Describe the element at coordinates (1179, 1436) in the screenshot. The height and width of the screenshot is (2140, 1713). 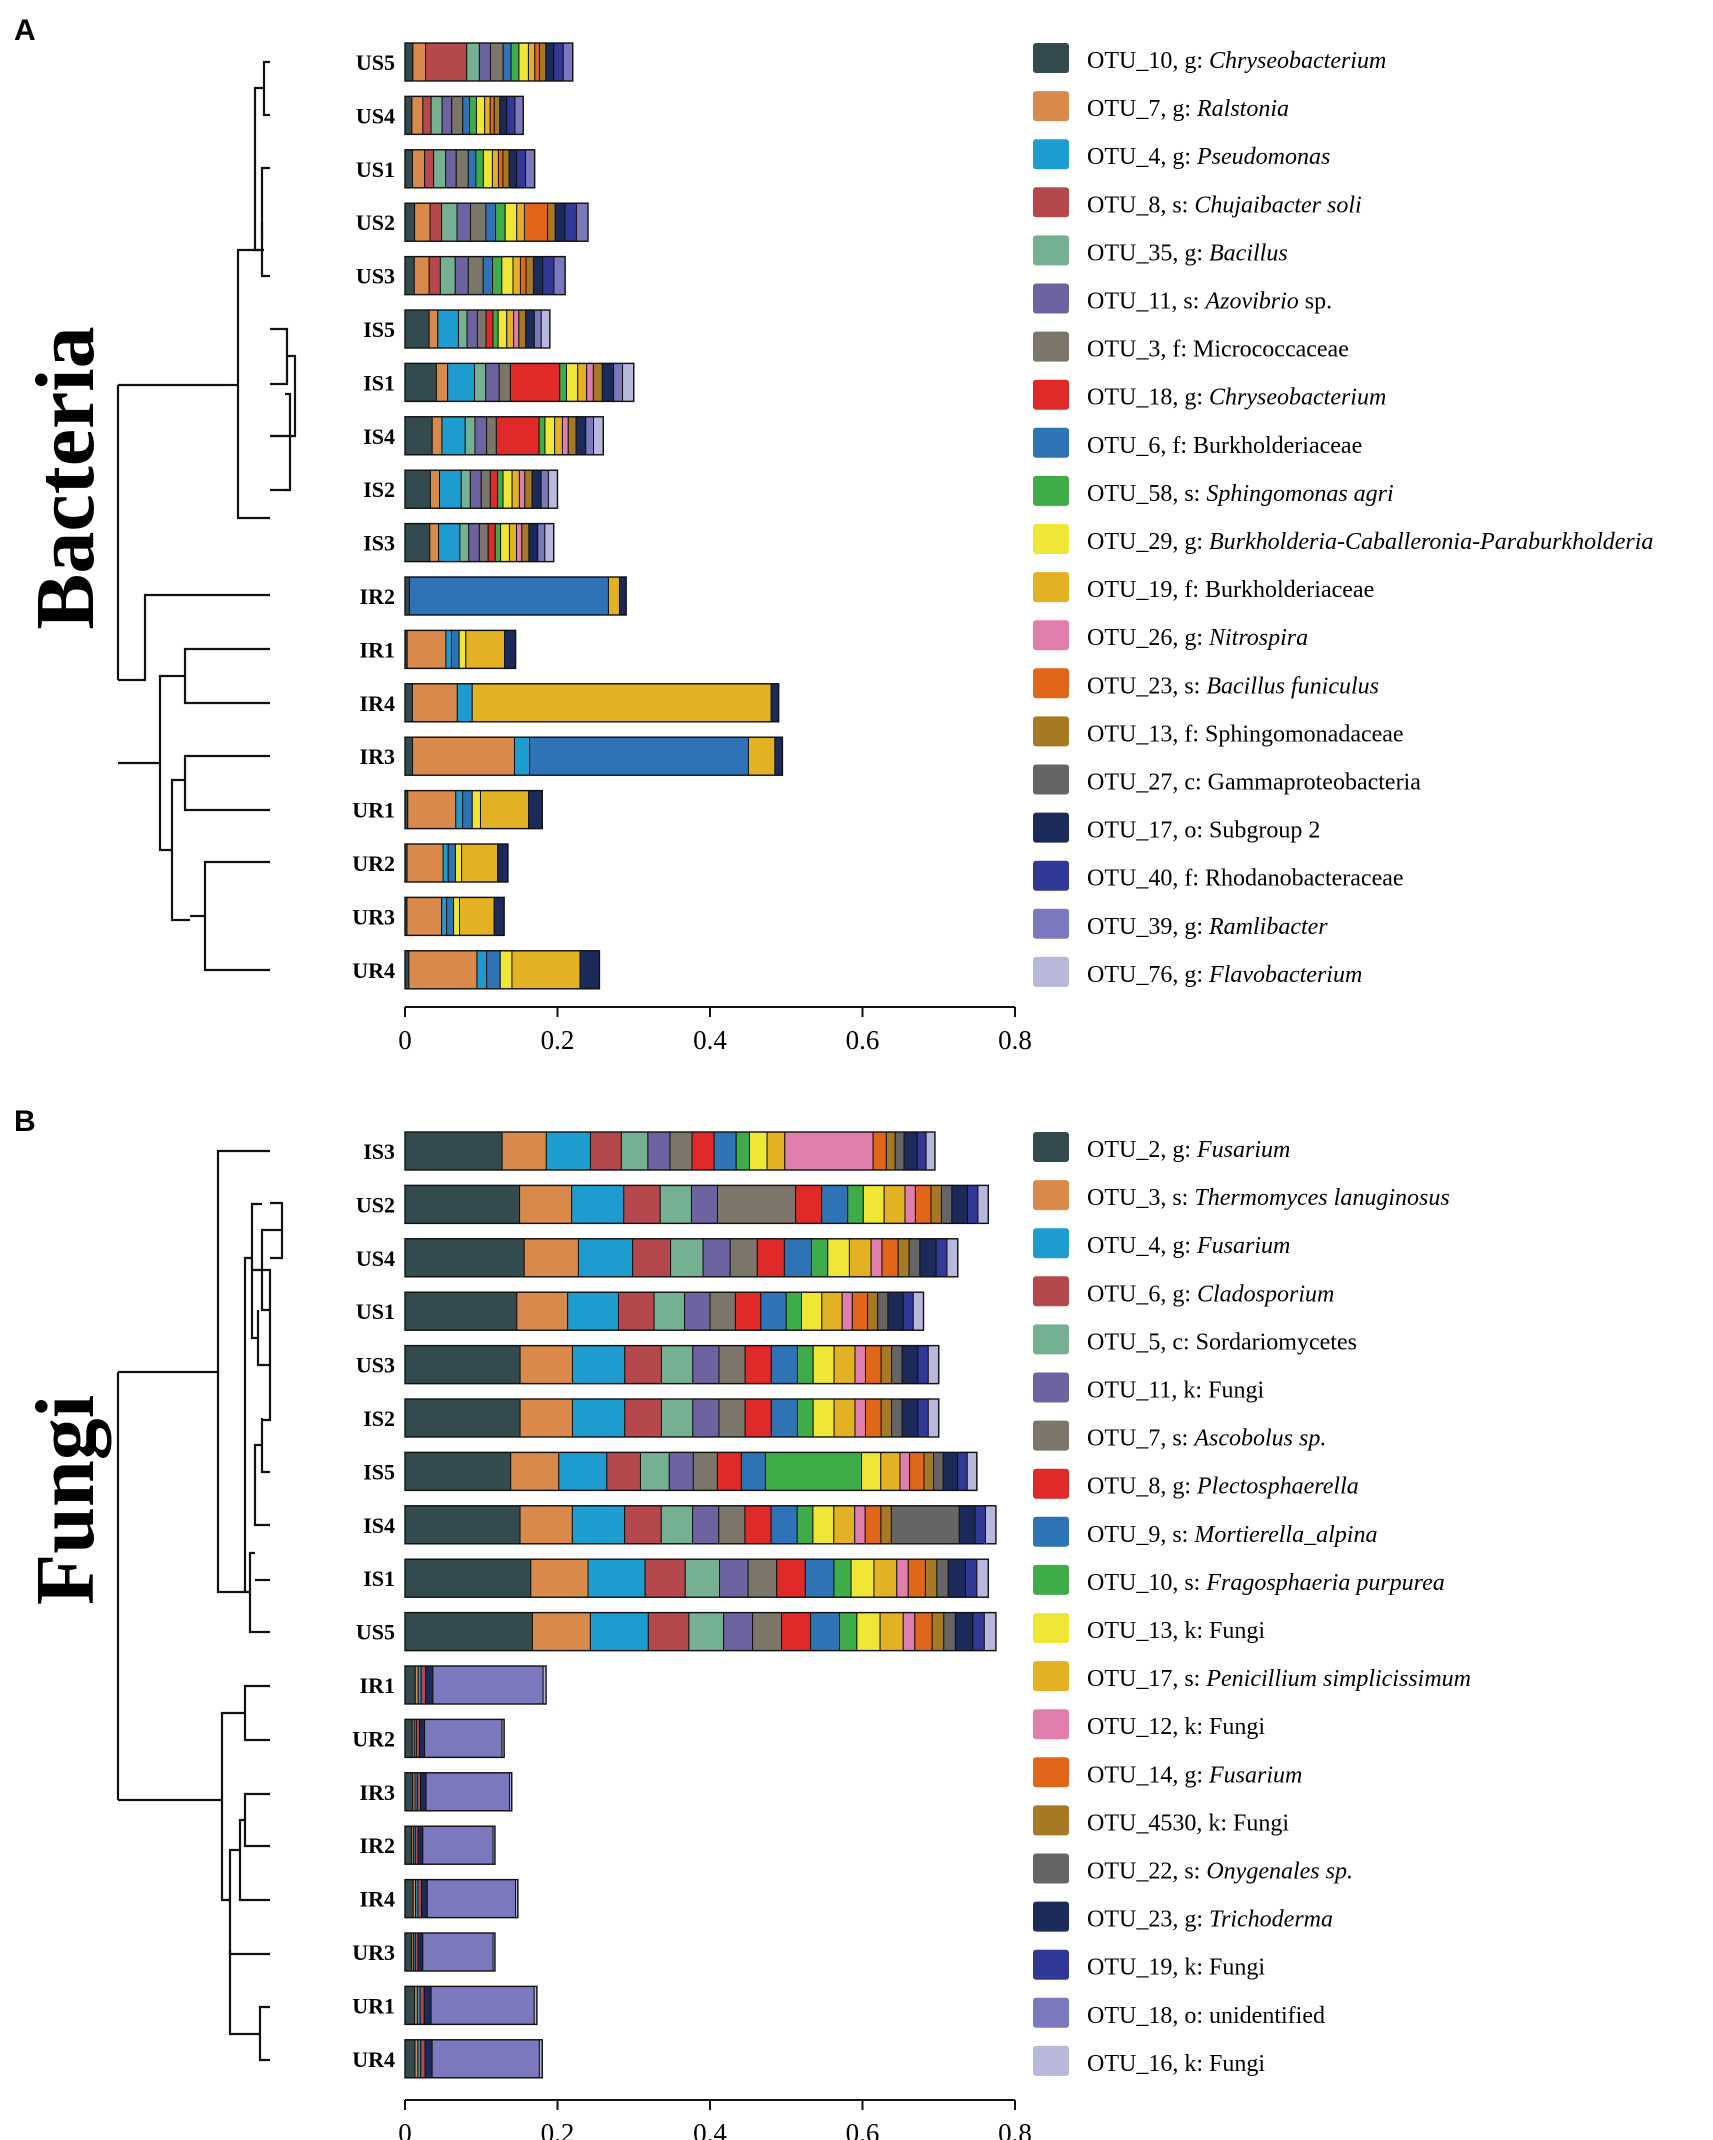
I see `legend-item: OTU_7, s: Ascobolus sp.` at that location.